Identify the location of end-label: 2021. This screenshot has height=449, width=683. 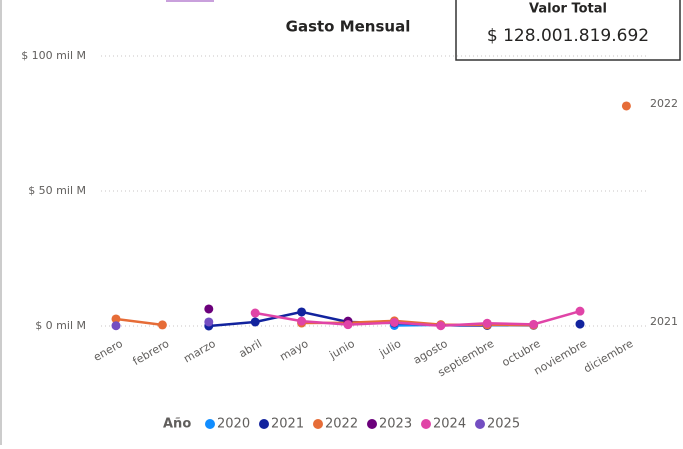
(664, 321).